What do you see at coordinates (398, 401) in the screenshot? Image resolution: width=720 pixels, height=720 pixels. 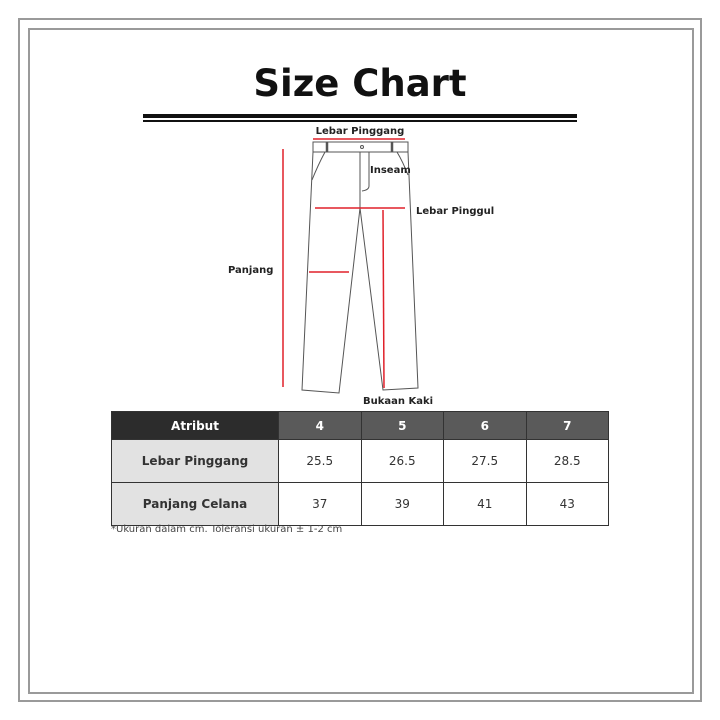 I see `label-leg-opening: Bukaan Kaki` at bounding box center [398, 401].